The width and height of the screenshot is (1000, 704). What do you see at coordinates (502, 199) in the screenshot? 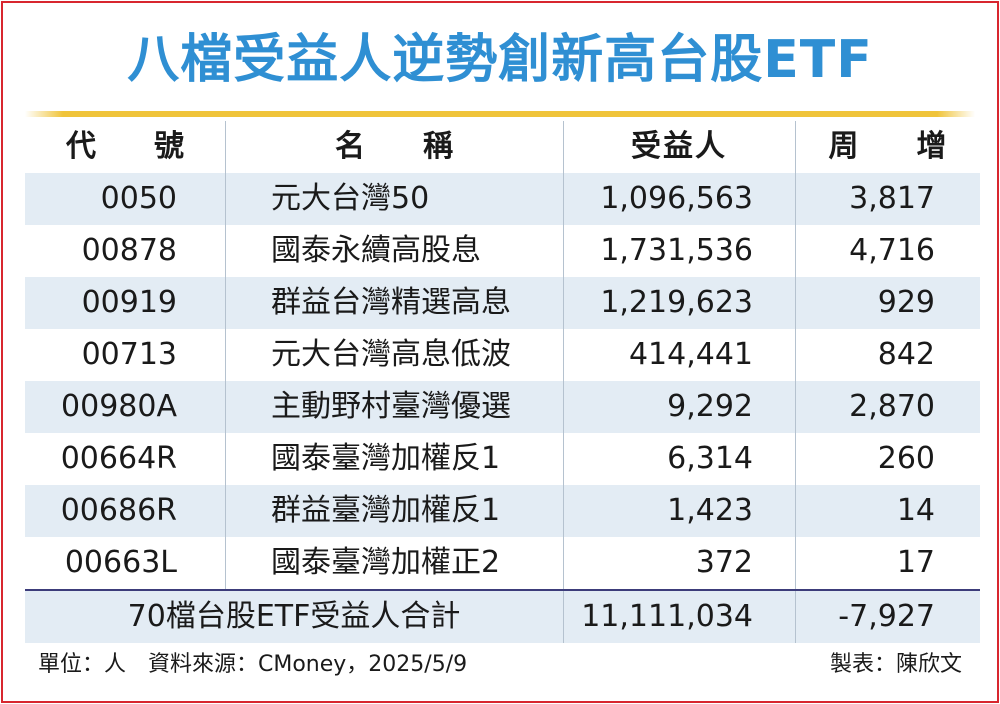
I see `table-row: 0050 元大台灣50 1,096,563 3,817` at bounding box center [502, 199].